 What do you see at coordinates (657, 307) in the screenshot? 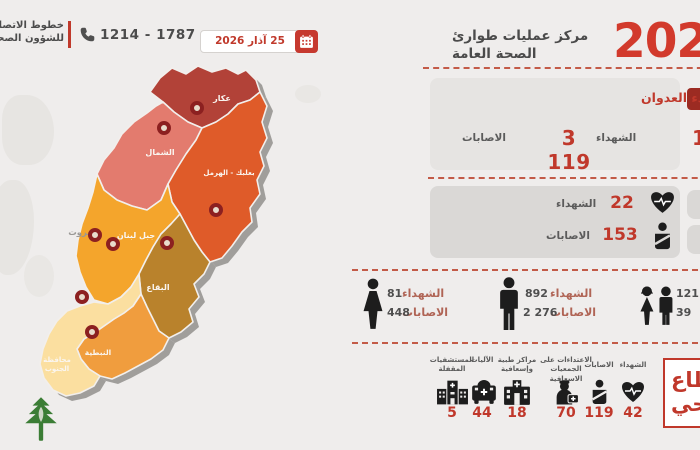
I see `children-icon` at bounding box center [657, 307].